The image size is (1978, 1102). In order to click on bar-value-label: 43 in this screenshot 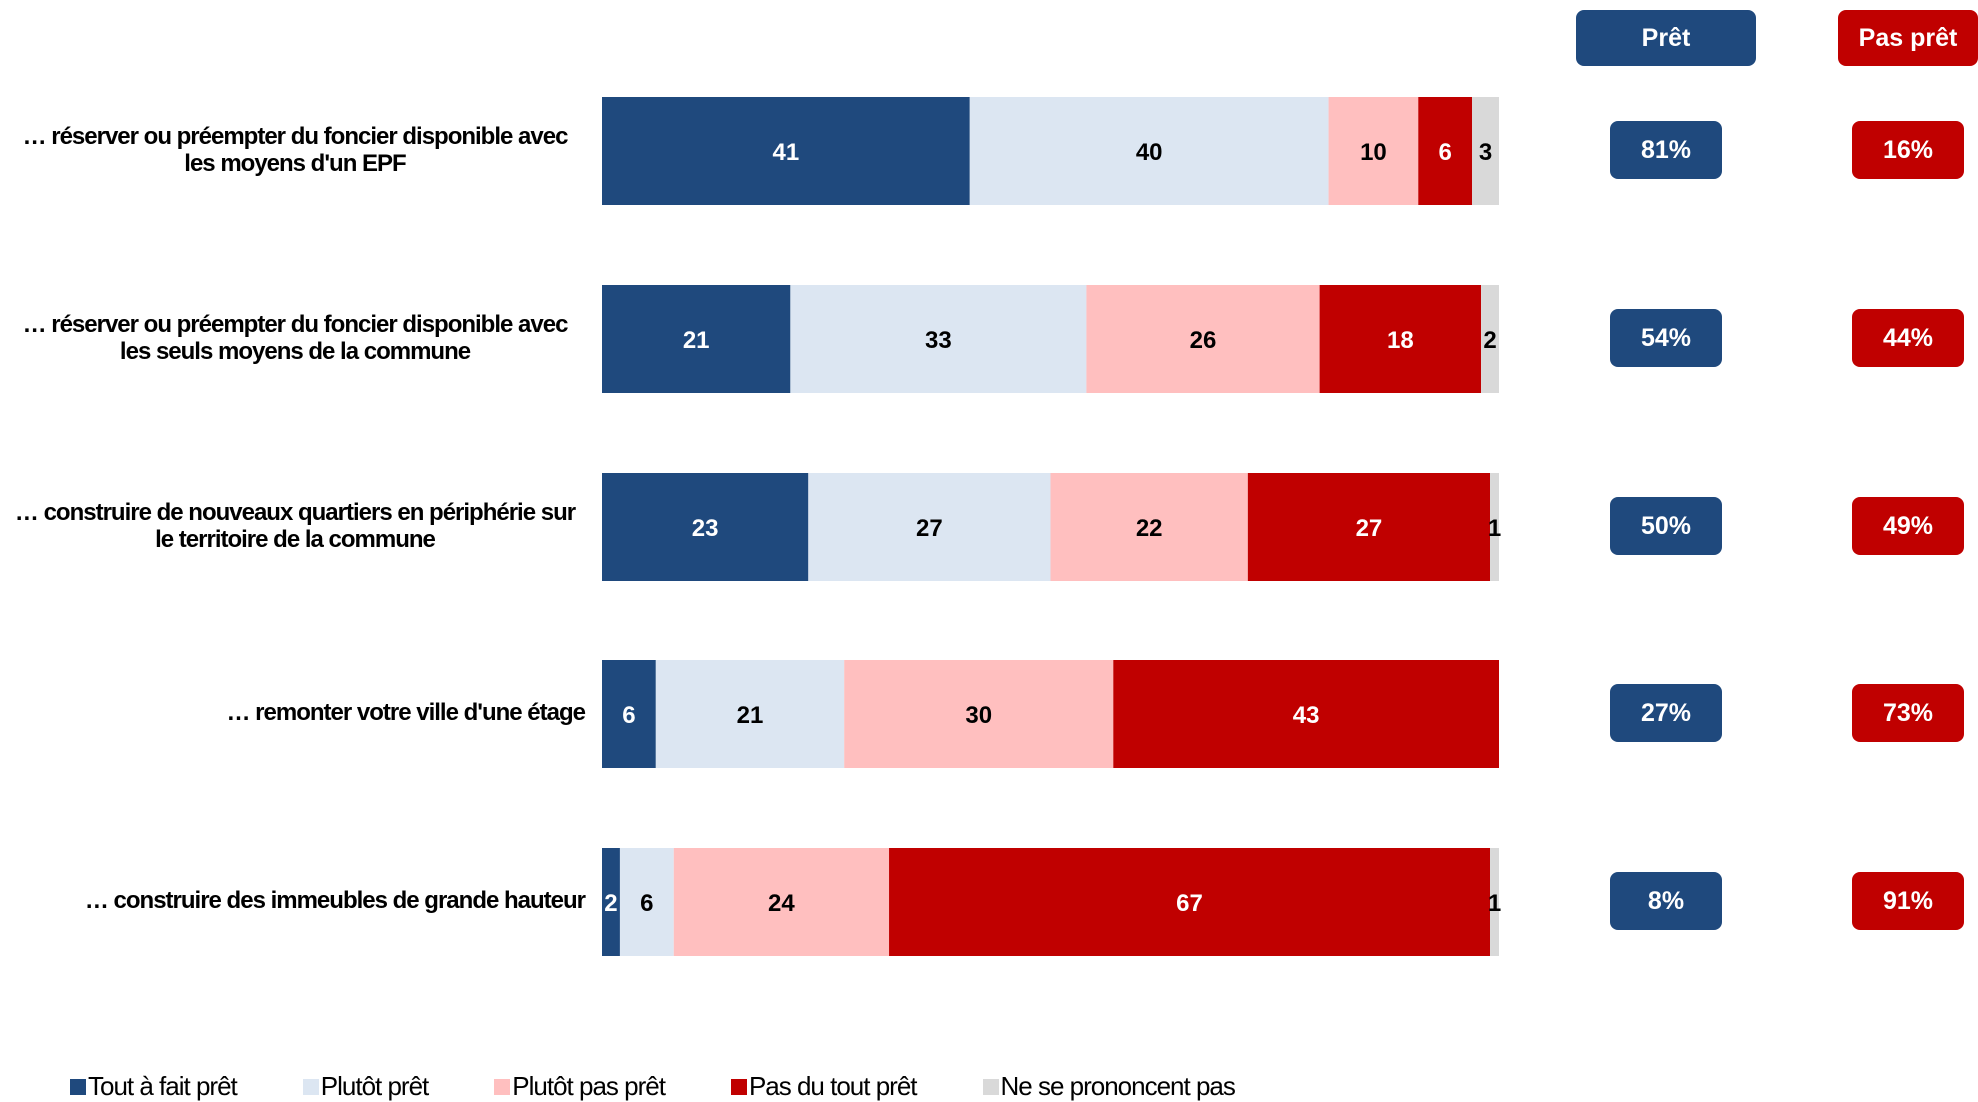, I will do `click(1306, 715)`.